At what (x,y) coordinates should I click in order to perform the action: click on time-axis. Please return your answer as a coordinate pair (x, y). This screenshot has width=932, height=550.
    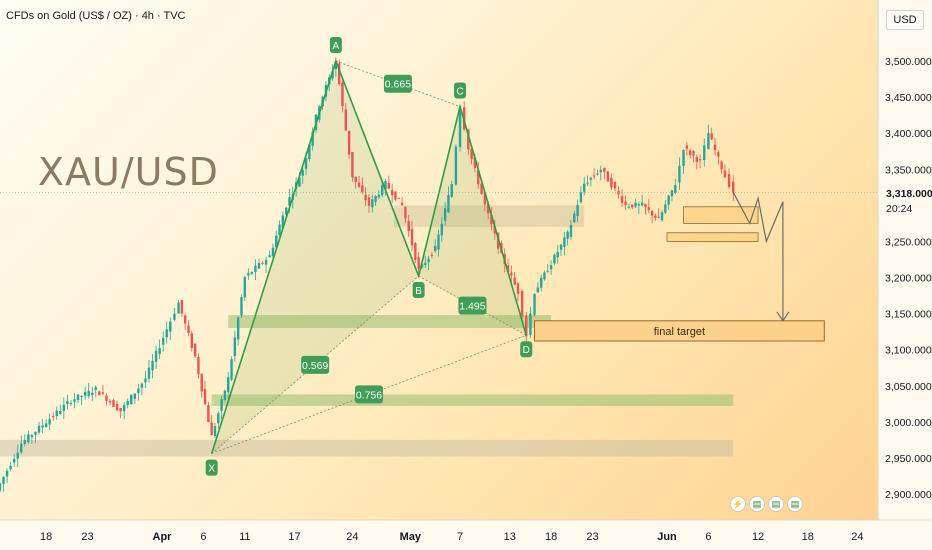
    Looking at the image, I should click on (466, 535).